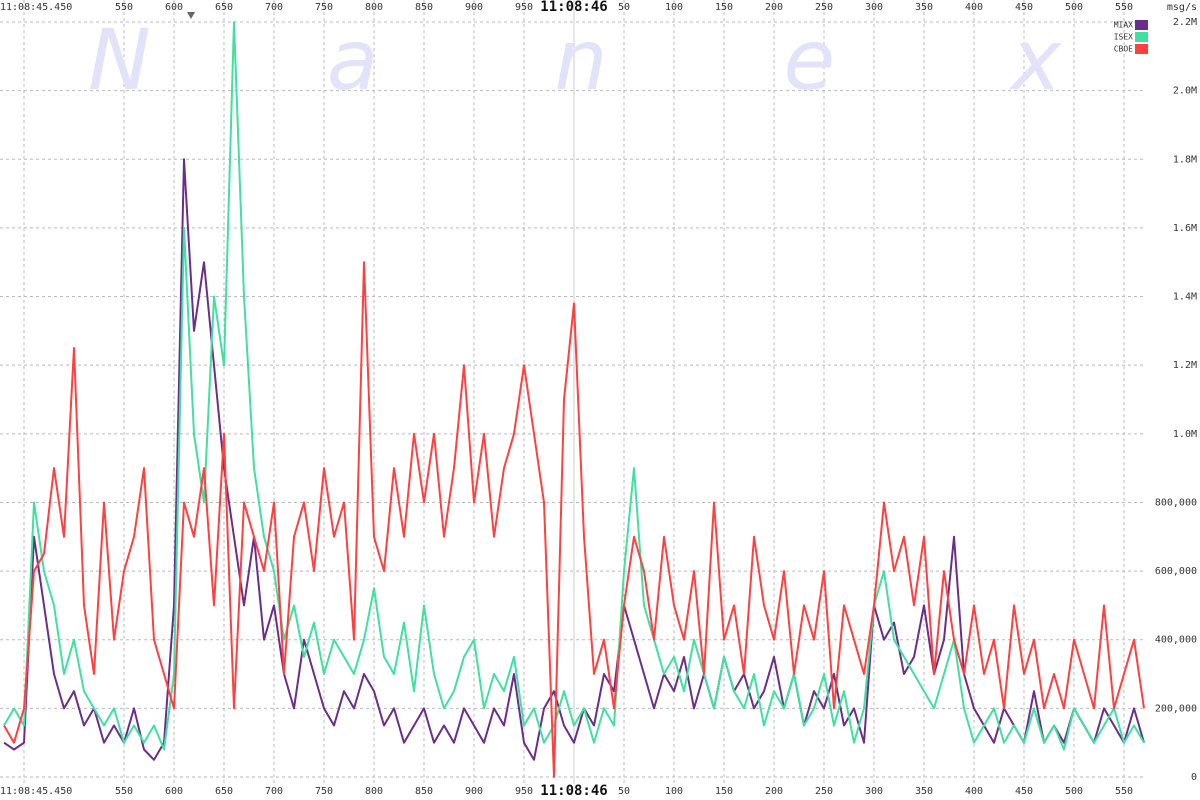 This screenshot has width=1200, height=800. I want to click on x-tick-label-bottom: 500, so click(1074, 791).